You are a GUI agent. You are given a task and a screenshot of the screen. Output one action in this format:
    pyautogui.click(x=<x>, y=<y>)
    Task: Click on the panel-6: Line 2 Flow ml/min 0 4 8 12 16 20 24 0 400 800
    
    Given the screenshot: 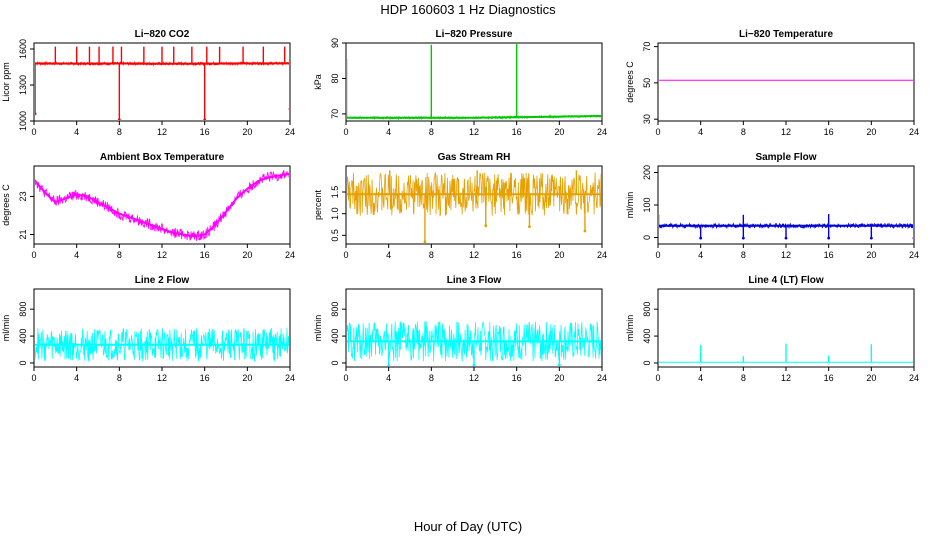 What is the action you would take?
    pyautogui.click(x=148, y=329)
    